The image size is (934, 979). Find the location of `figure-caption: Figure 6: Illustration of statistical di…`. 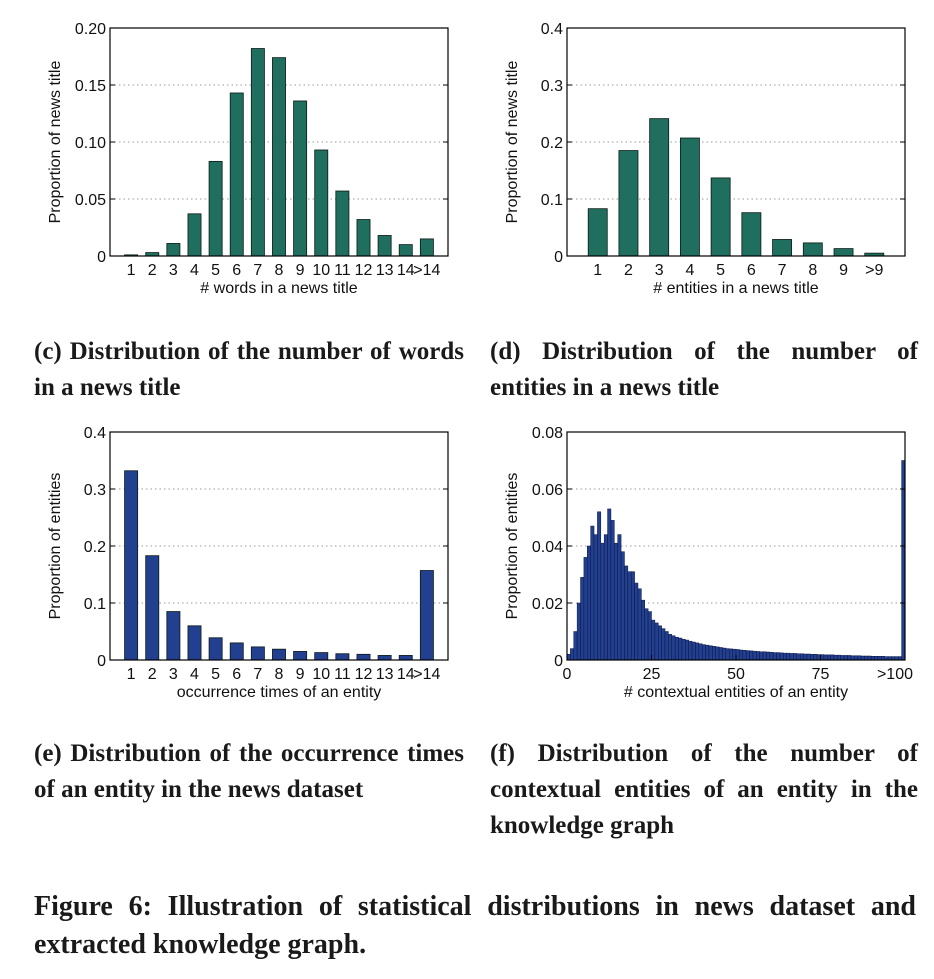

figure-caption: Figure 6: Illustration of statistical di… is located at coordinates (475, 925).